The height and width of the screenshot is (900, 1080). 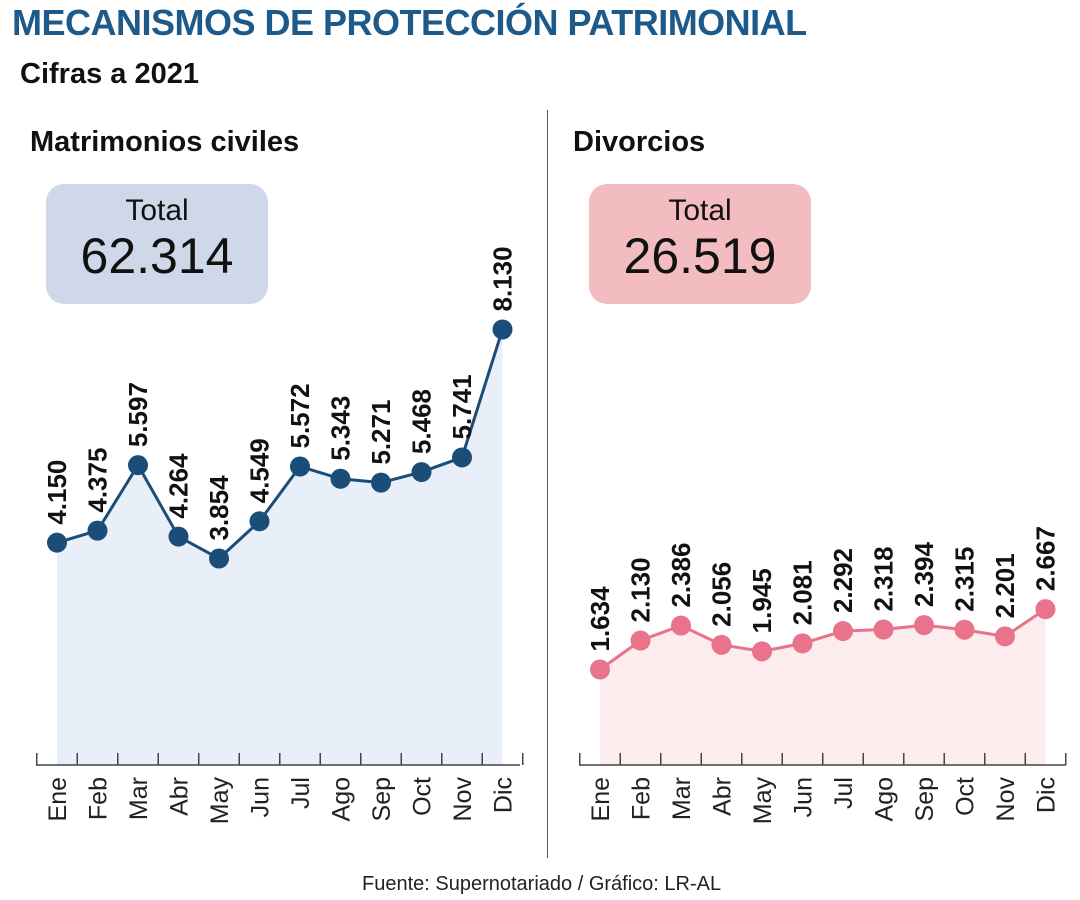 What do you see at coordinates (884, 578) in the screenshot?
I see `data-label: 2.318` at bounding box center [884, 578].